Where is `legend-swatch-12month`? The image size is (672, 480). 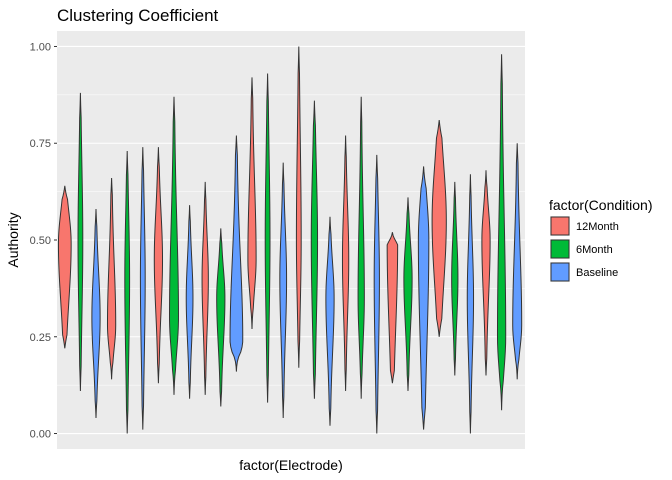 legend-swatch-12month is located at coordinates (560, 226).